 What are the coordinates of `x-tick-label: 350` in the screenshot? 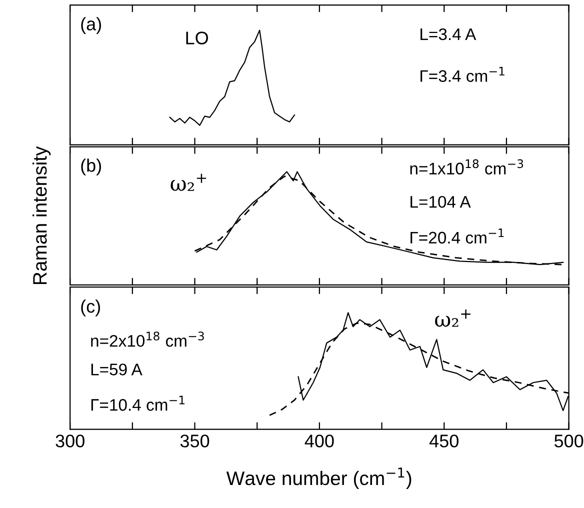 It's located at (195, 441).